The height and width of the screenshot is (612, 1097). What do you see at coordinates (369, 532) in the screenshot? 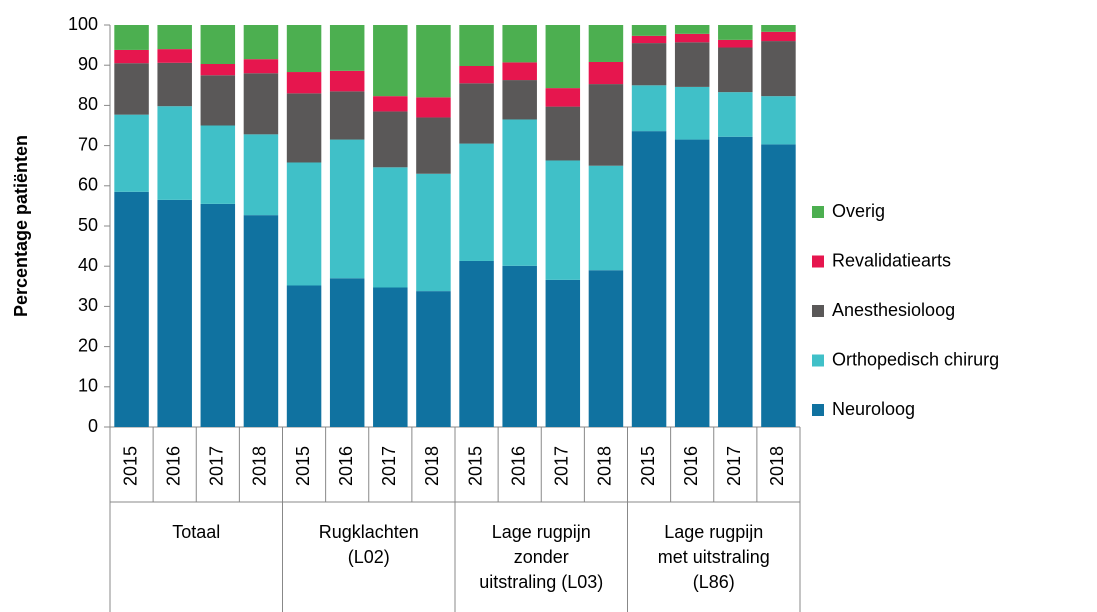
I see `group-label: Rugklachten` at bounding box center [369, 532].